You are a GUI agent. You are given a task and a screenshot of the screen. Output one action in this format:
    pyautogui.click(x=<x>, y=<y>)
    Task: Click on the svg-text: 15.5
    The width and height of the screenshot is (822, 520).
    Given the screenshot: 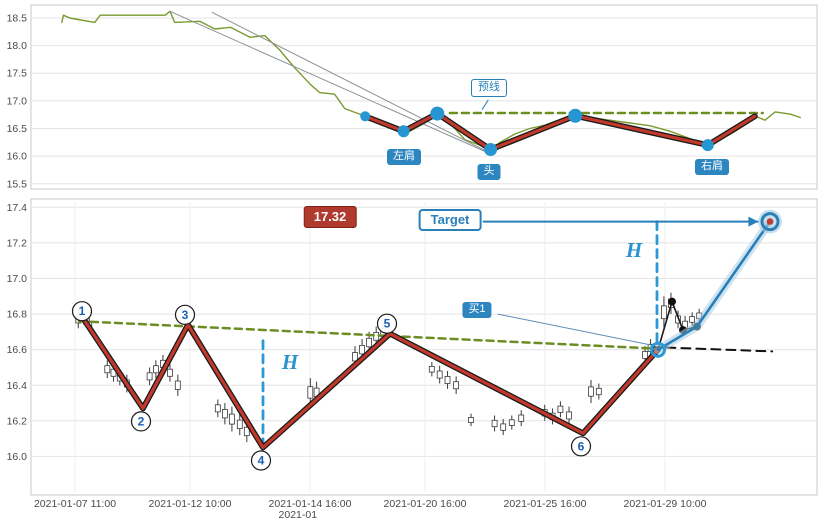 What is the action you would take?
    pyautogui.click(x=17, y=184)
    